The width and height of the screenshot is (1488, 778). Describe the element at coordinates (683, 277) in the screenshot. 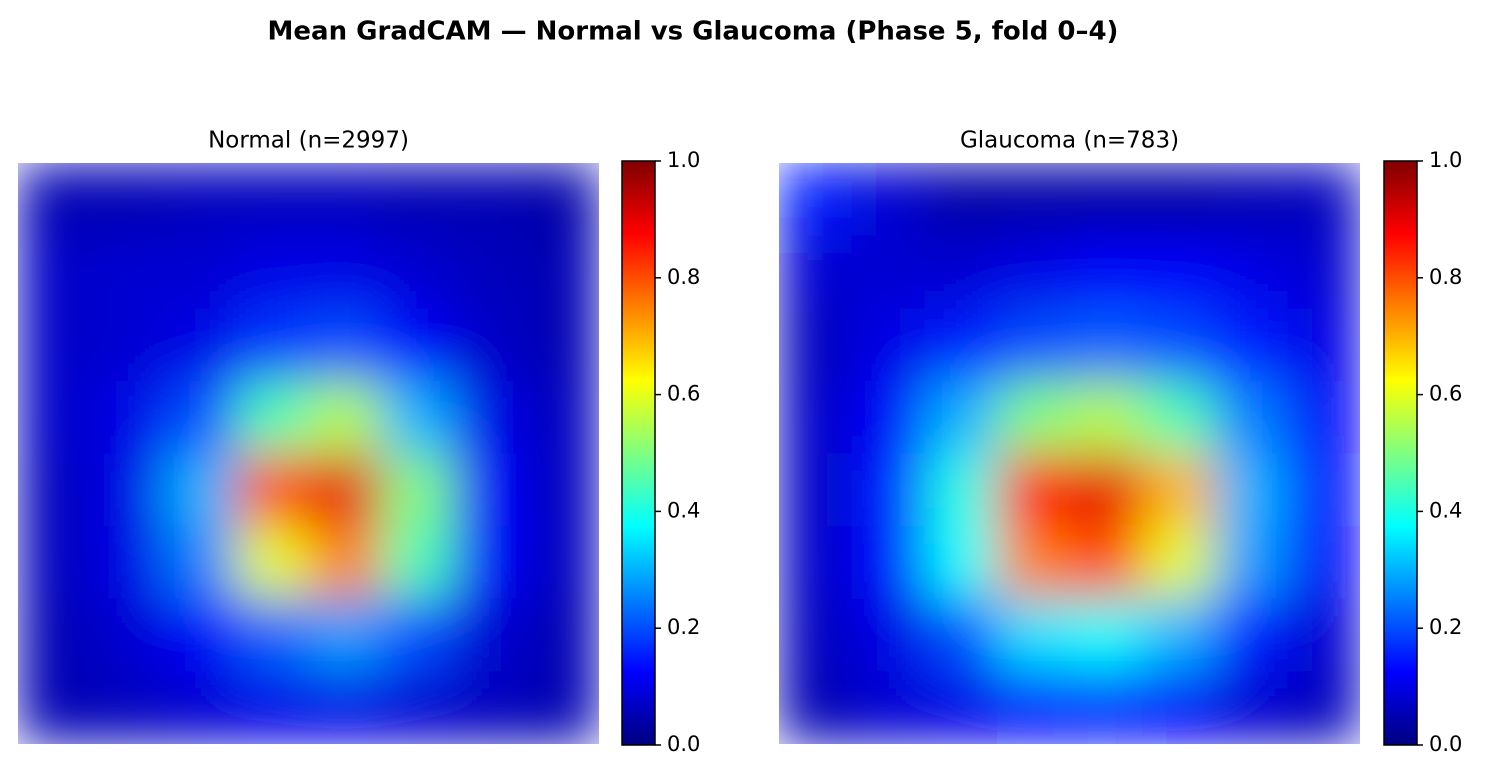

I see `colorbar-tick-label: 0.8` at that location.